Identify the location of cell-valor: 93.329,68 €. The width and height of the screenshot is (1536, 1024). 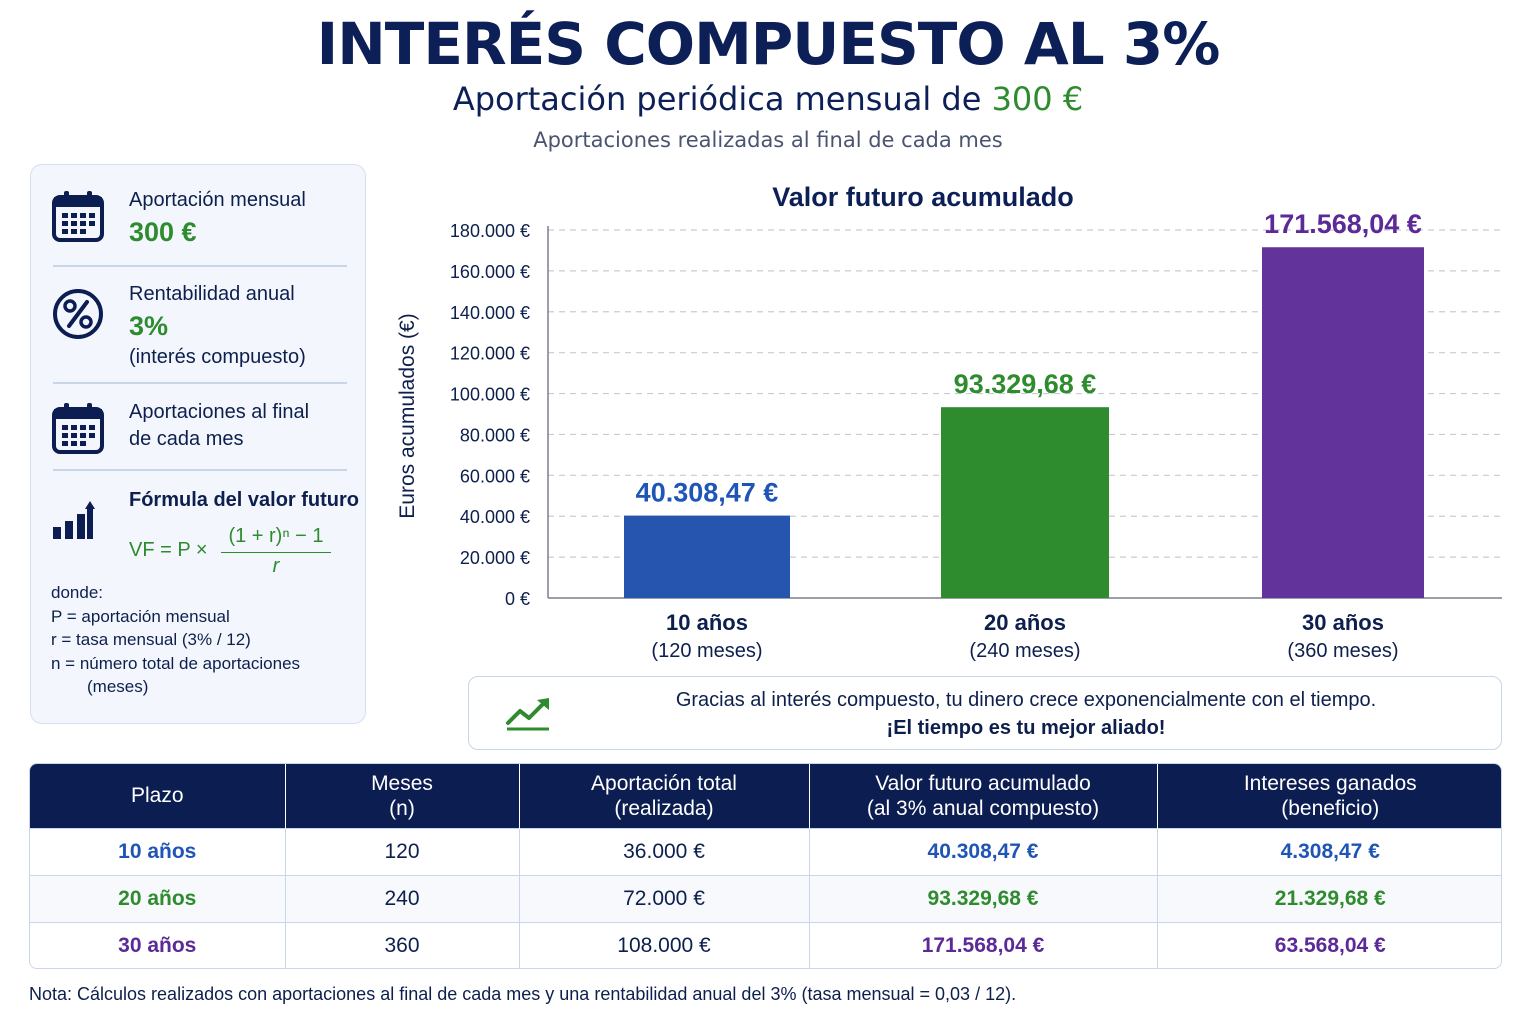
(983, 898).